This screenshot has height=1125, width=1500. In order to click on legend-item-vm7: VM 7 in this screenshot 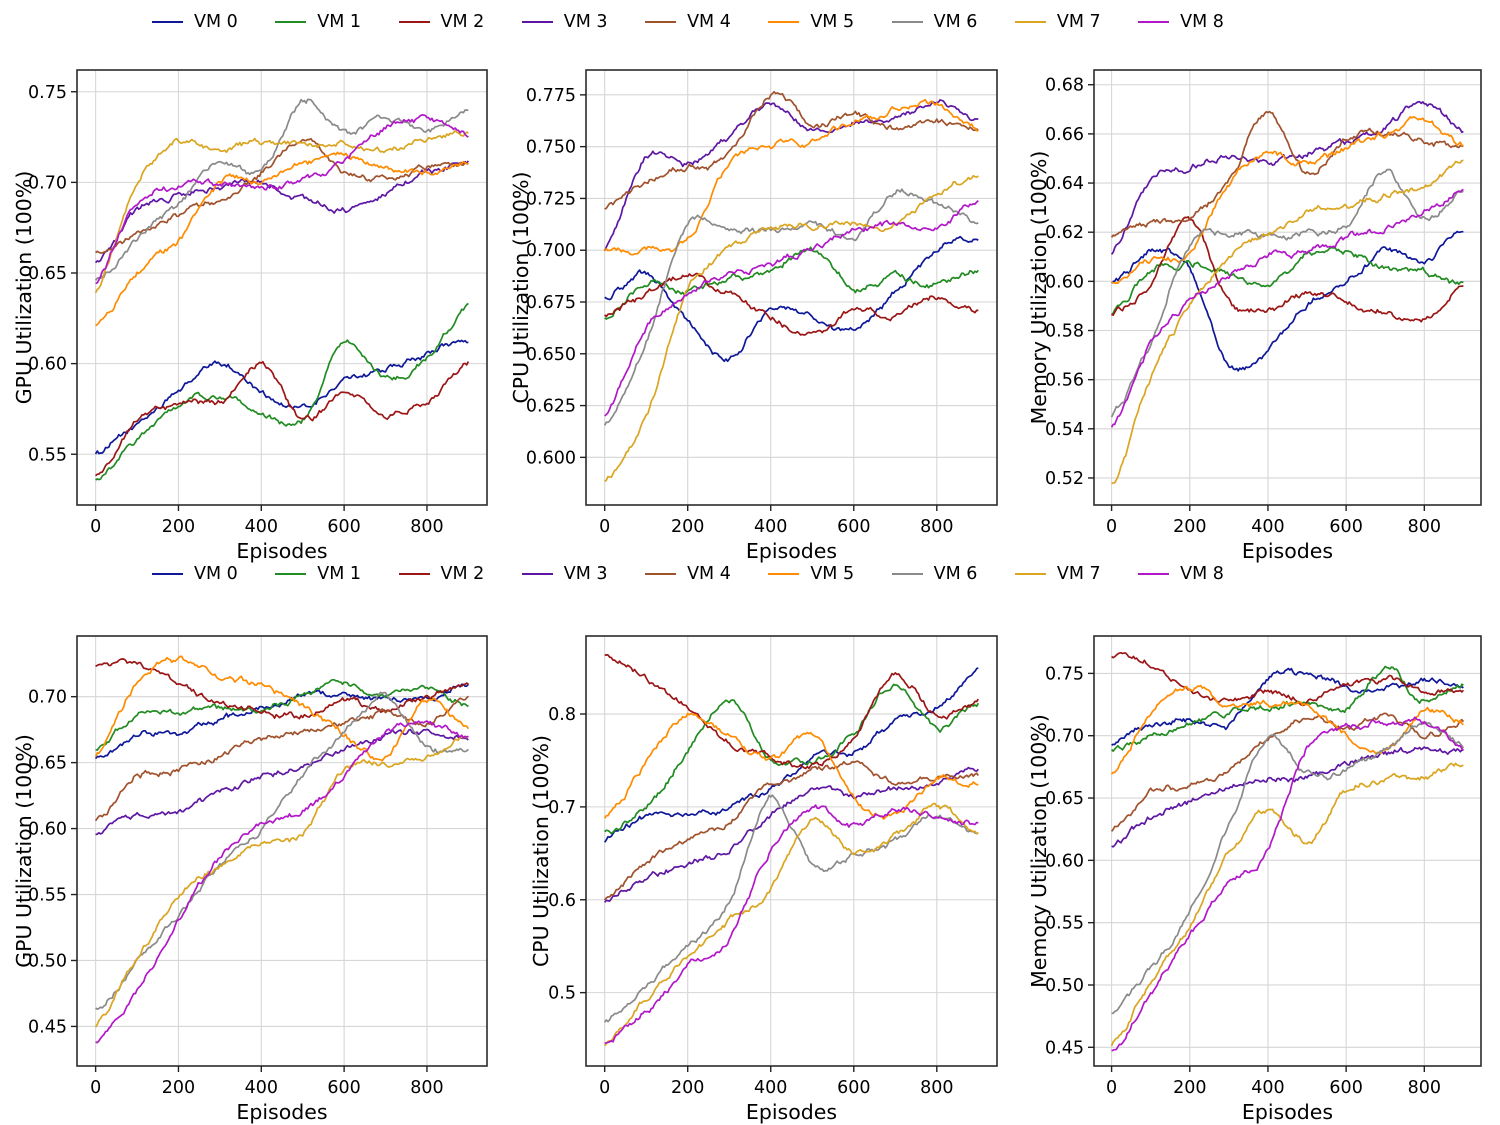, I will do `click(1057, 22)`.